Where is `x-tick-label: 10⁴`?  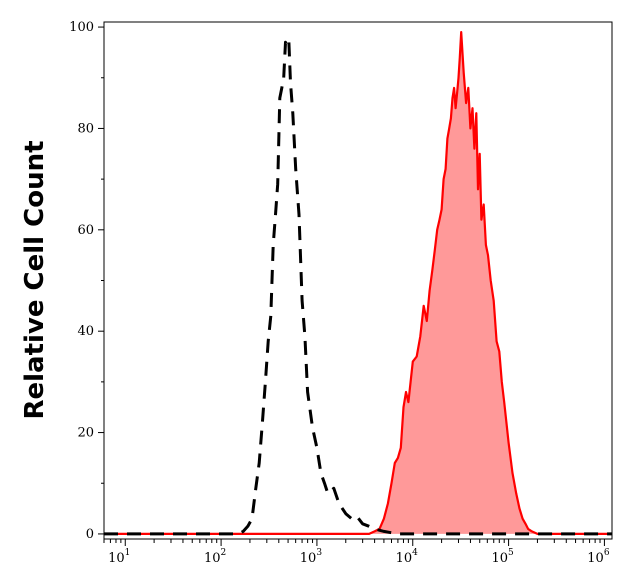 x-tick-label: 10⁴ is located at coordinates (407, 557).